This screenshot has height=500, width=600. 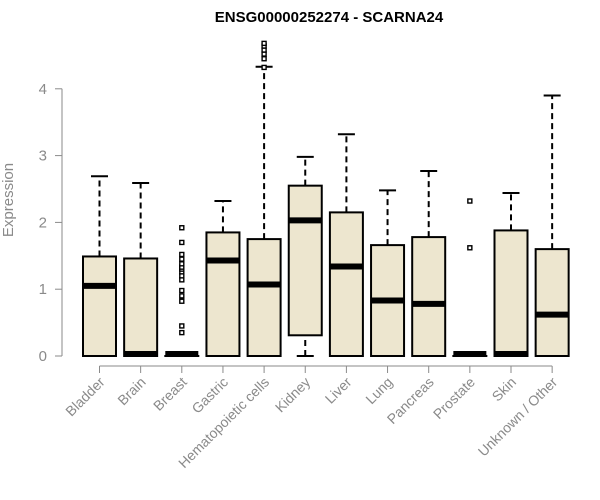 What do you see at coordinates (43, 222) in the screenshot?
I see `y-tick-label: 2` at bounding box center [43, 222].